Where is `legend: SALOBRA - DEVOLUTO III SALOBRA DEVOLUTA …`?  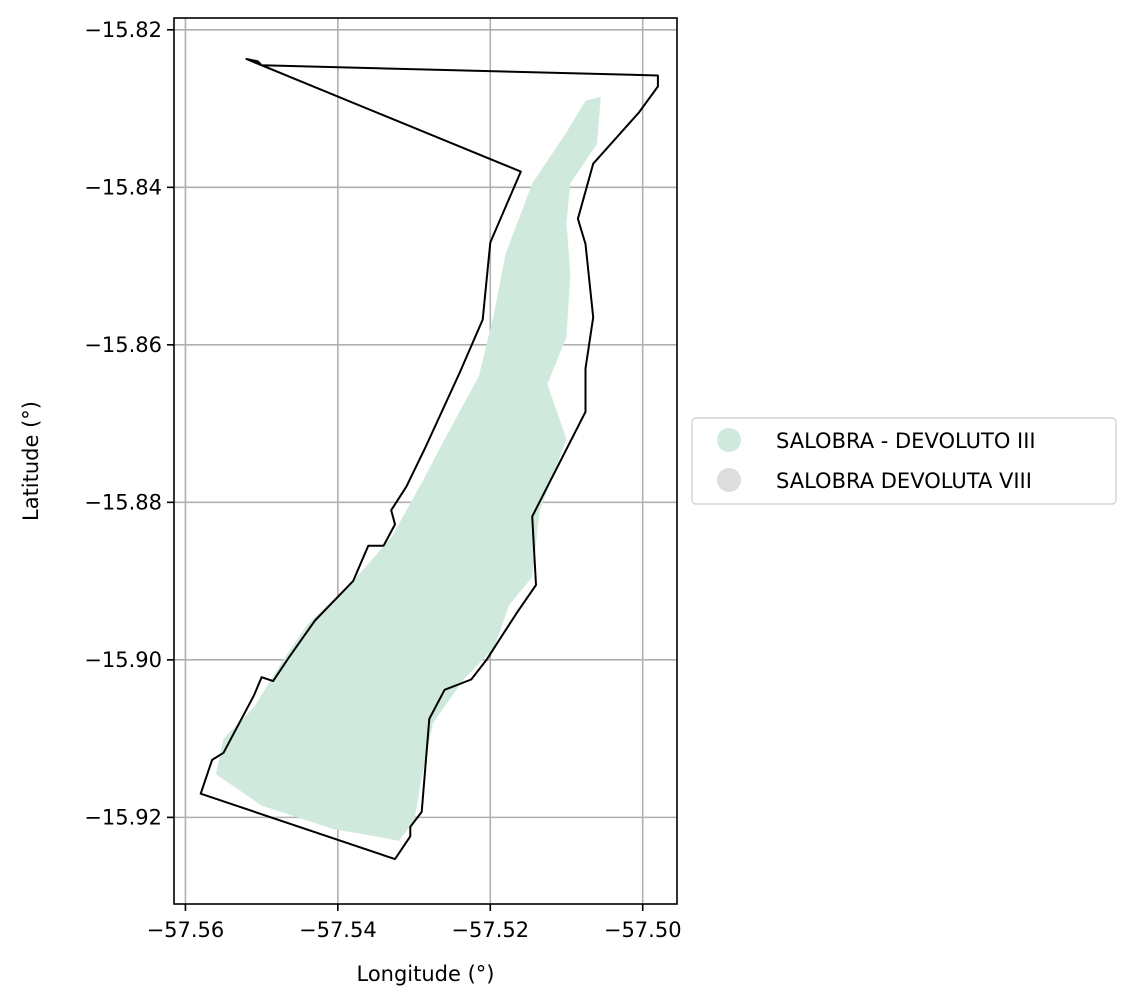 legend: SALOBRA - DEVOLUTO III SALOBRA DEVOLUTA … is located at coordinates (904, 461).